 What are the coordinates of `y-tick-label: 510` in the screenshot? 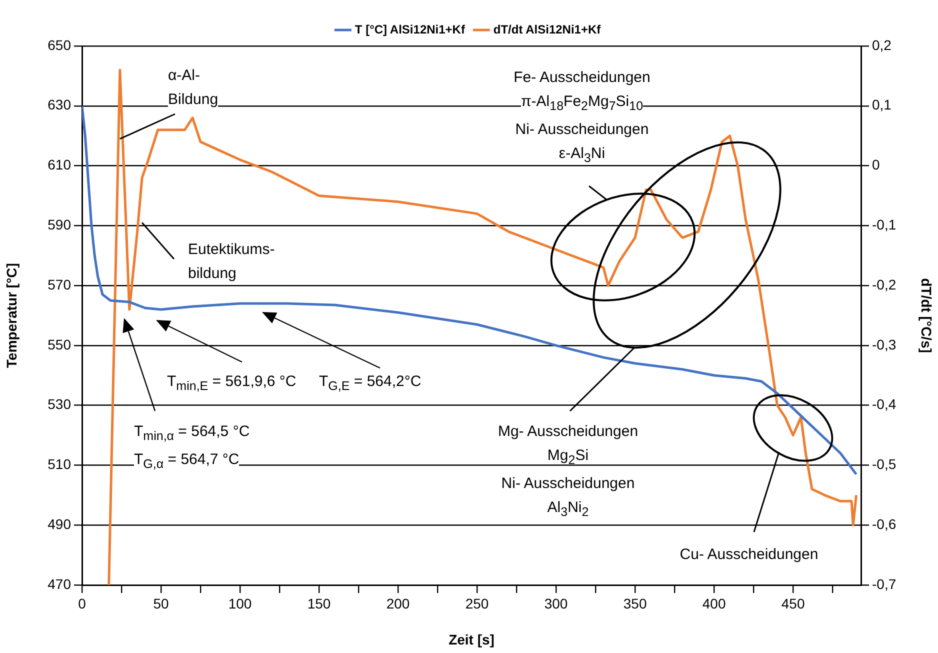 It's located at (60, 464).